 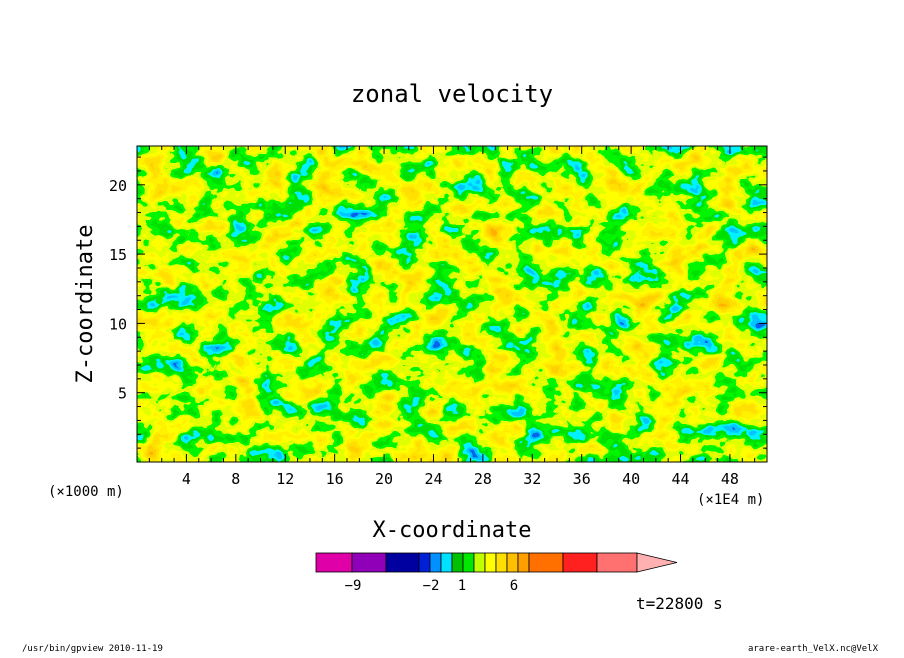 I want to click on z-unit-label: (×1000 m), so click(x=86, y=492).